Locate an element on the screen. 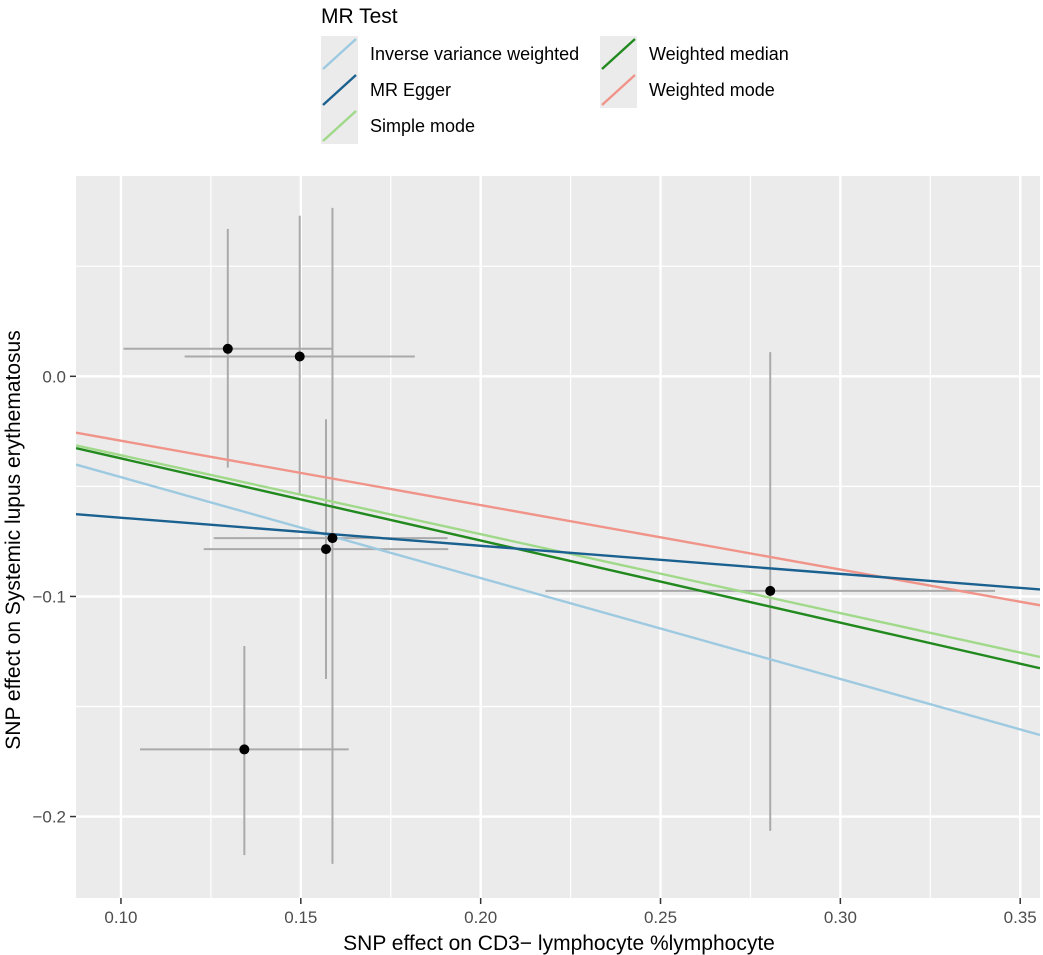 This screenshot has width=1043, height=955. x-tick-label: 0.20 is located at coordinates (480, 917).